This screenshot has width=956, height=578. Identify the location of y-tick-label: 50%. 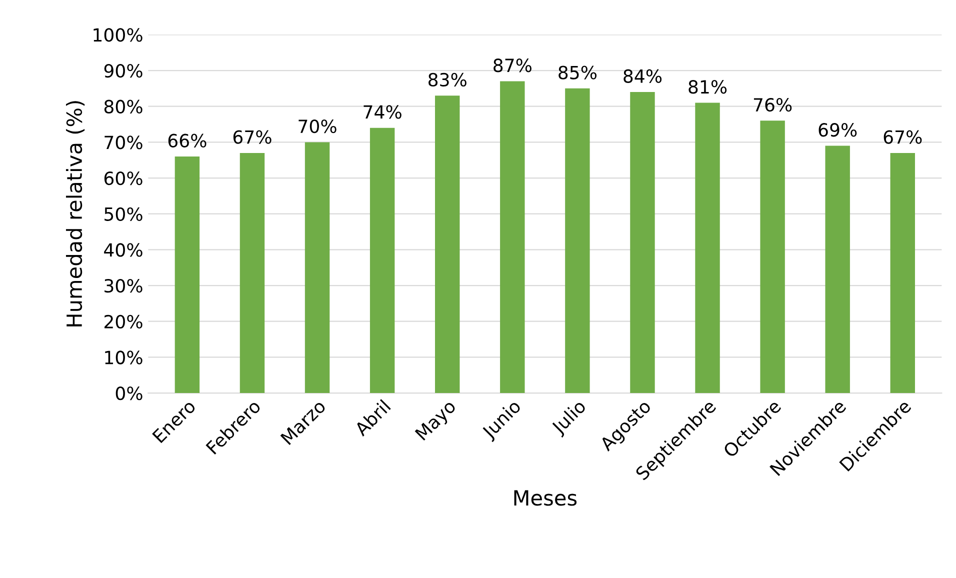
(123, 214).